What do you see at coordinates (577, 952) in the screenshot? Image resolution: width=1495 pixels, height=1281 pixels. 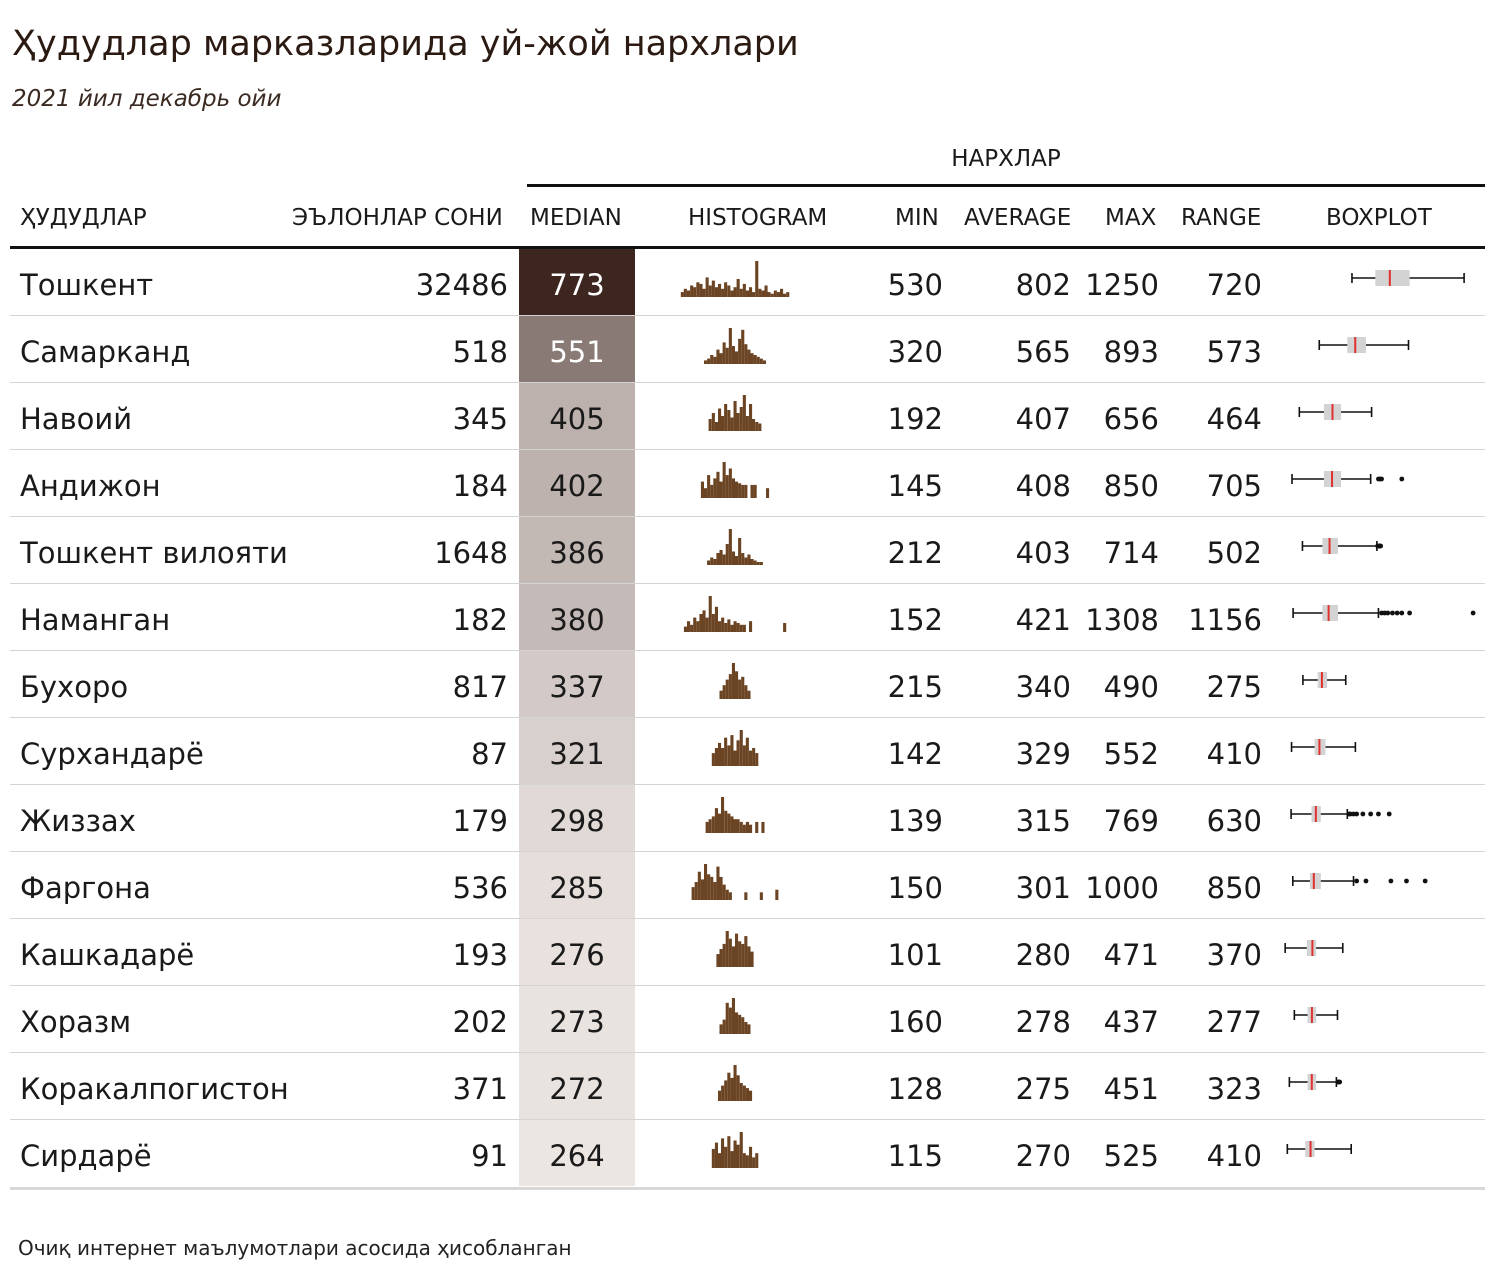 I see `median-price: 276` at bounding box center [577, 952].